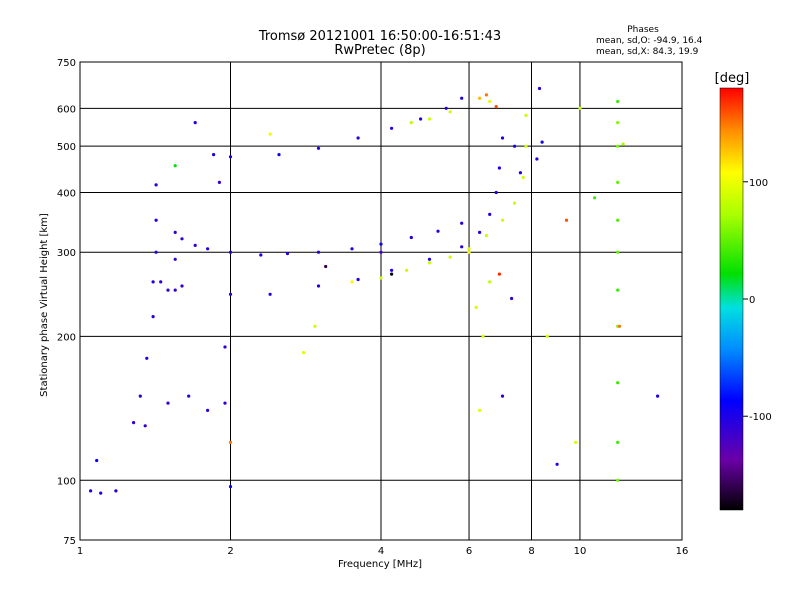 This screenshot has width=800, height=600. Describe the element at coordinates (580, 551) in the screenshot. I see `x-tick-label: 10` at that location.